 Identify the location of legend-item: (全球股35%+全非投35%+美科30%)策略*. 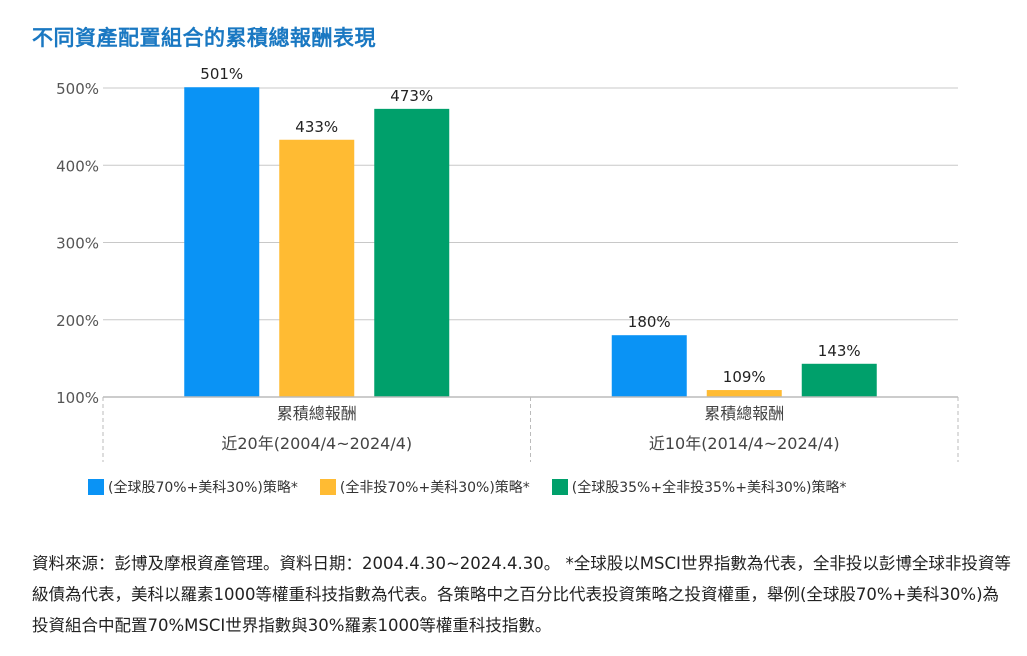
(699, 487).